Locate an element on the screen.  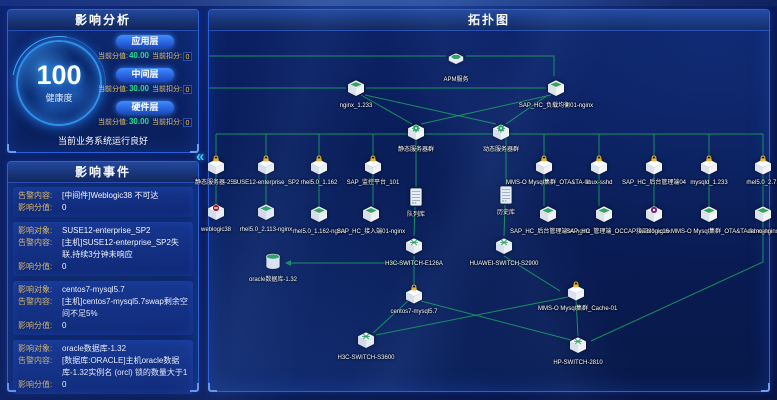
layer-values: 当前分值:30.00 当前扣分: 0 is located at coordinates (145, 89).